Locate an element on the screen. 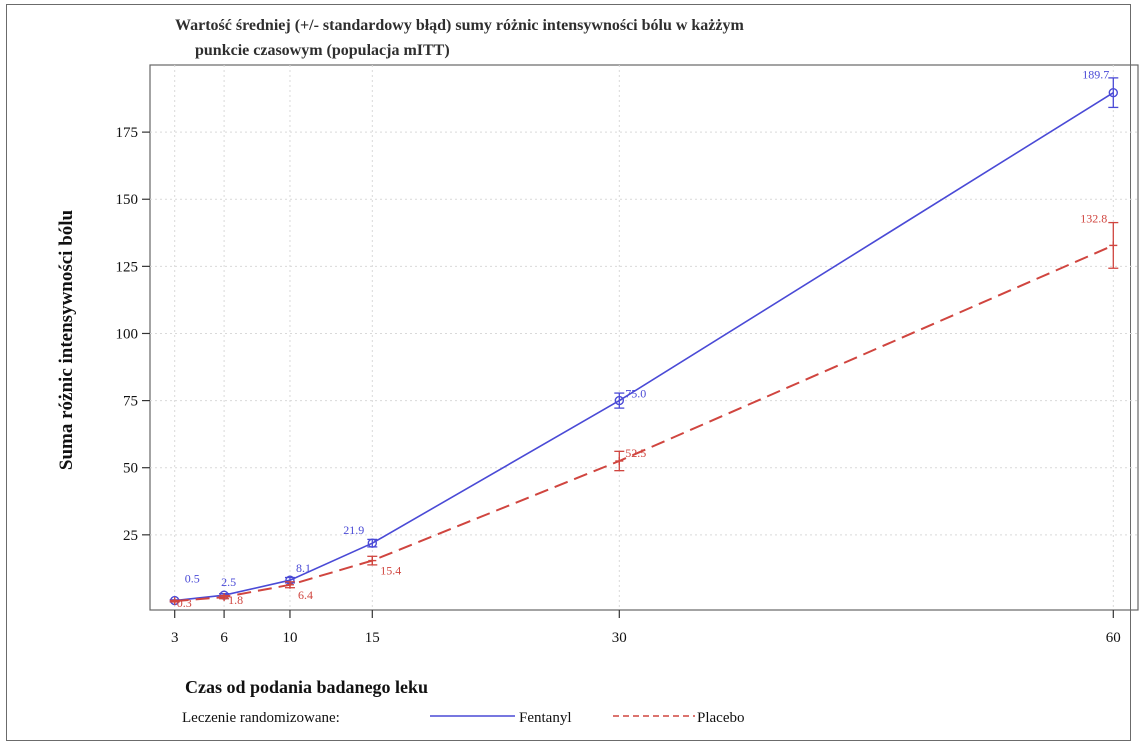  data-label-fentanyl: 8.1 is located at coordinates (303, 568).